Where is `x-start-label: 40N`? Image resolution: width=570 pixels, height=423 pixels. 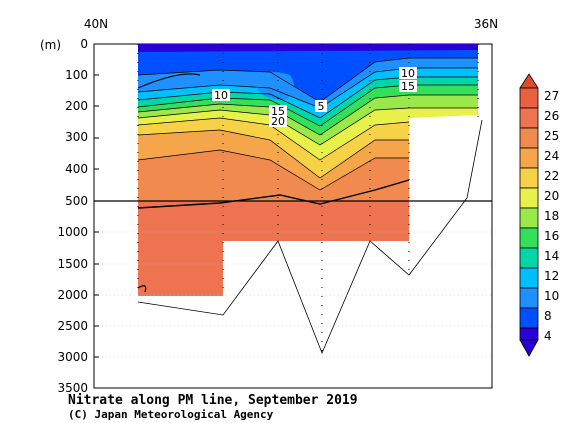 x-start-label: 40N is located at coordinates (96, 24).